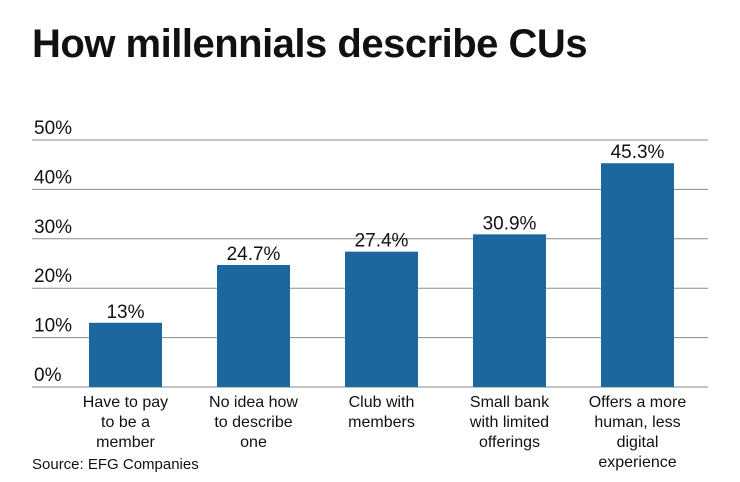 The height and width of the screenshot is (482, 740). I want to click on x-category-label: Small bank, so click(510, 402).